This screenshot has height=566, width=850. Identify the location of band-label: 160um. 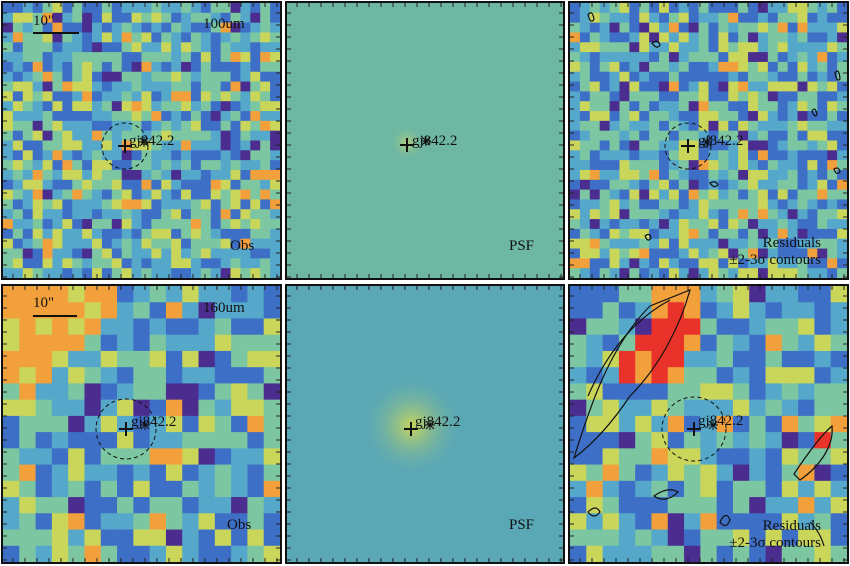
(224, 308).